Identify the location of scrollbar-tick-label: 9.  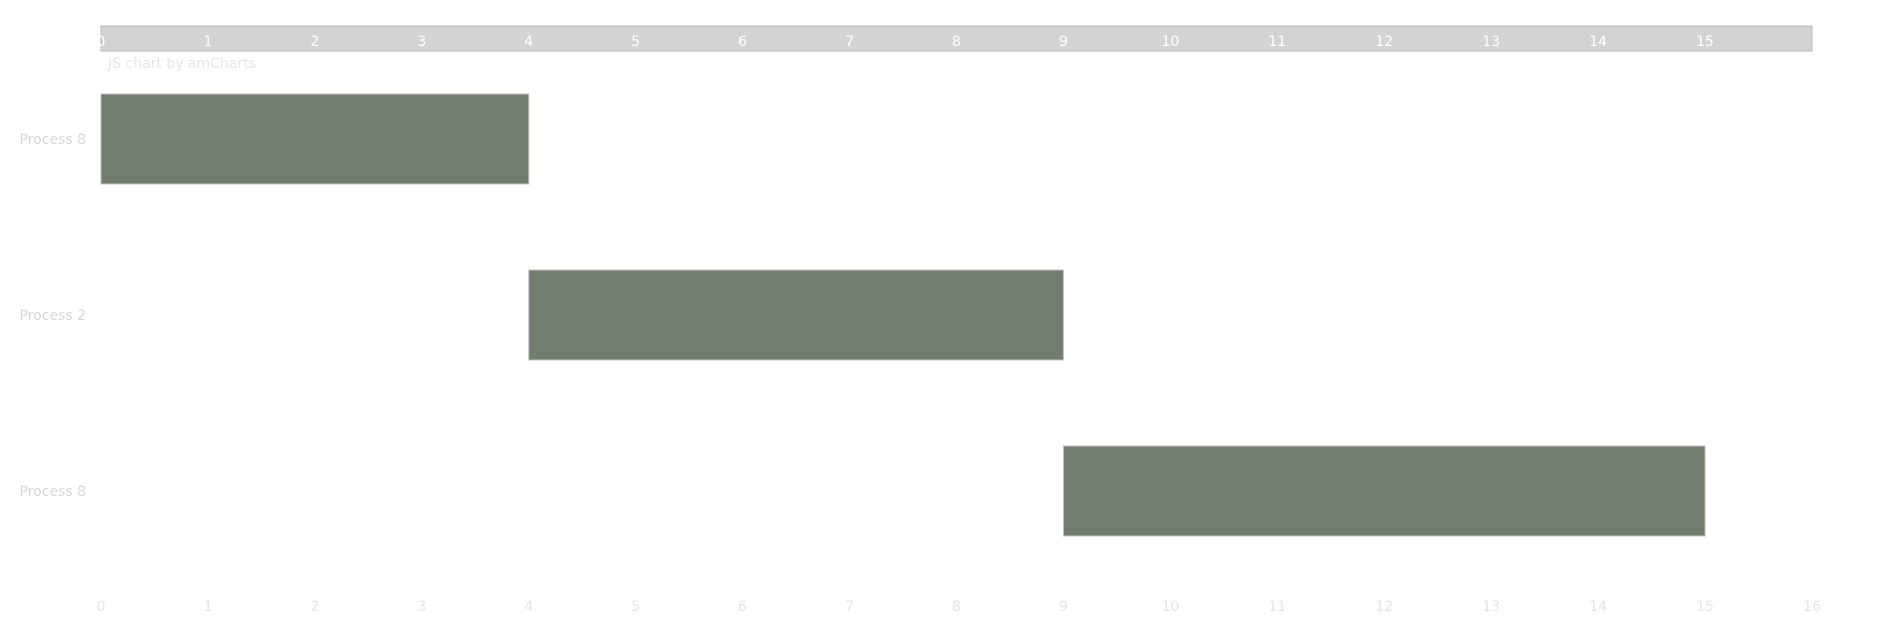
(1063, 42).